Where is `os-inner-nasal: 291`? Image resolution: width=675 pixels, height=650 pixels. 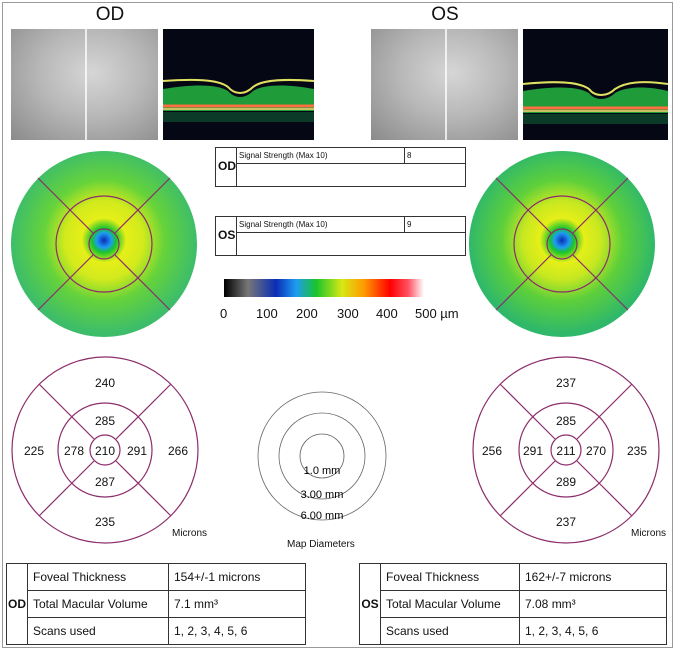 os-inner-nasal: 291 is located at coordinates (533, 451).